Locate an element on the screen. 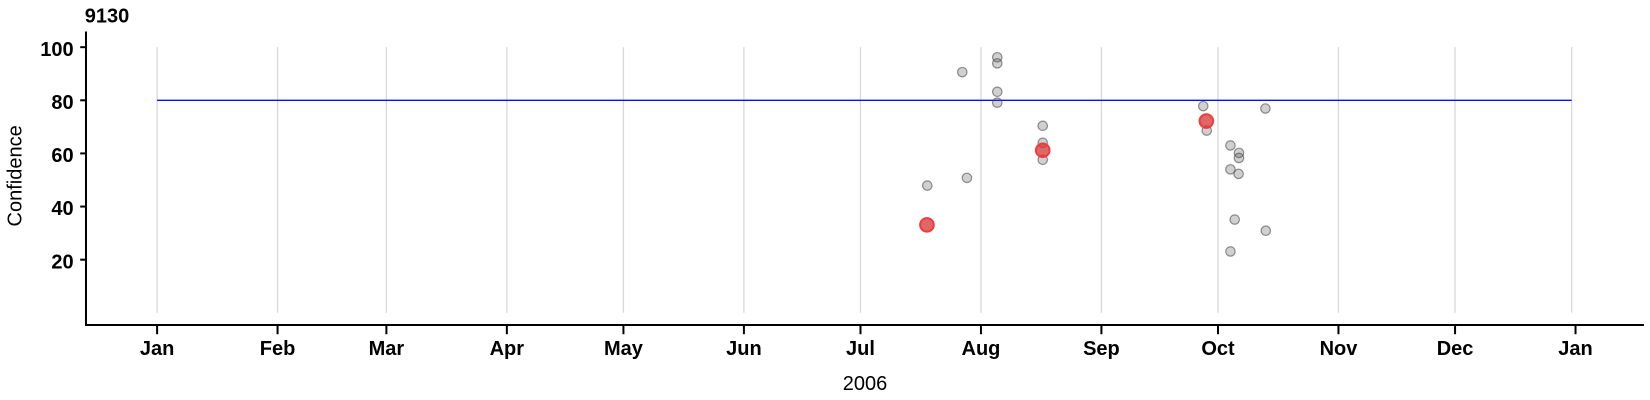  x-axis-label: 2006 is located at coordinates (865, 384).